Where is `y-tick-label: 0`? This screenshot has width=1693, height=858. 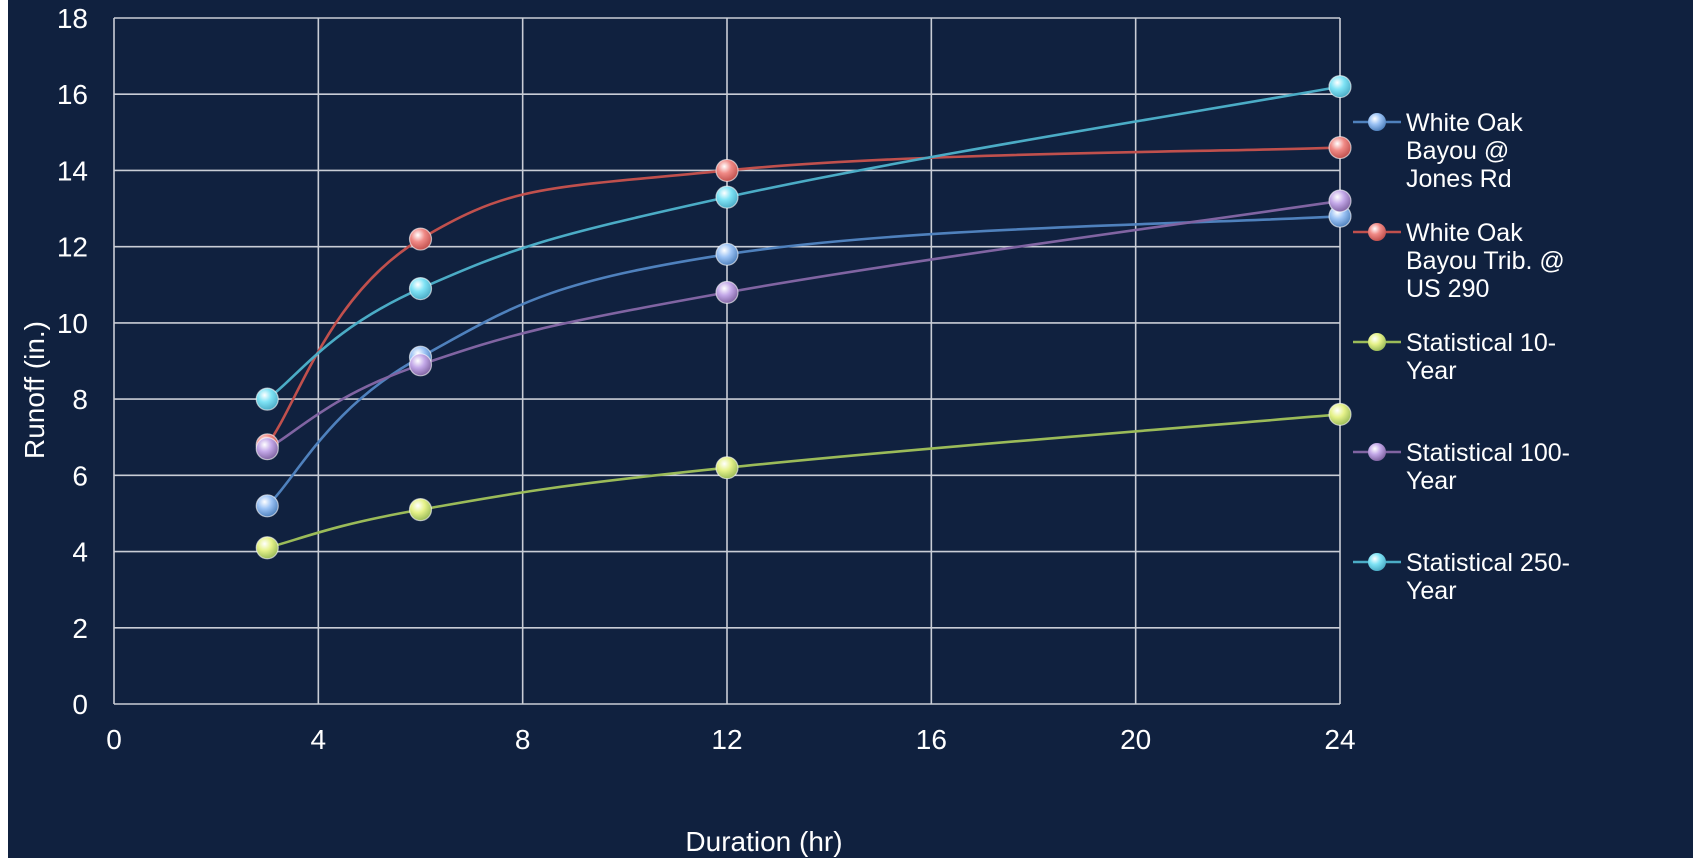 y-tick-label: 0 is located at coordinates (80, 704).